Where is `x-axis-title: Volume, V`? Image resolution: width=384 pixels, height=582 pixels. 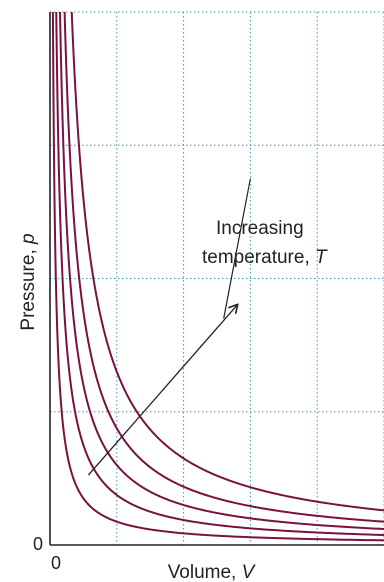
x-axis-title: Volume, V is located at coordinates (212, 572).